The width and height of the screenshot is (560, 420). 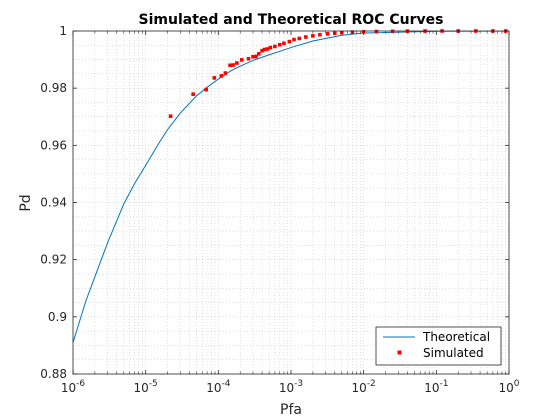 What do you see at coordinates (291, 410) in the screenshot?
I see `x-axis-label: Pfa` at bounding box center [291, 410].